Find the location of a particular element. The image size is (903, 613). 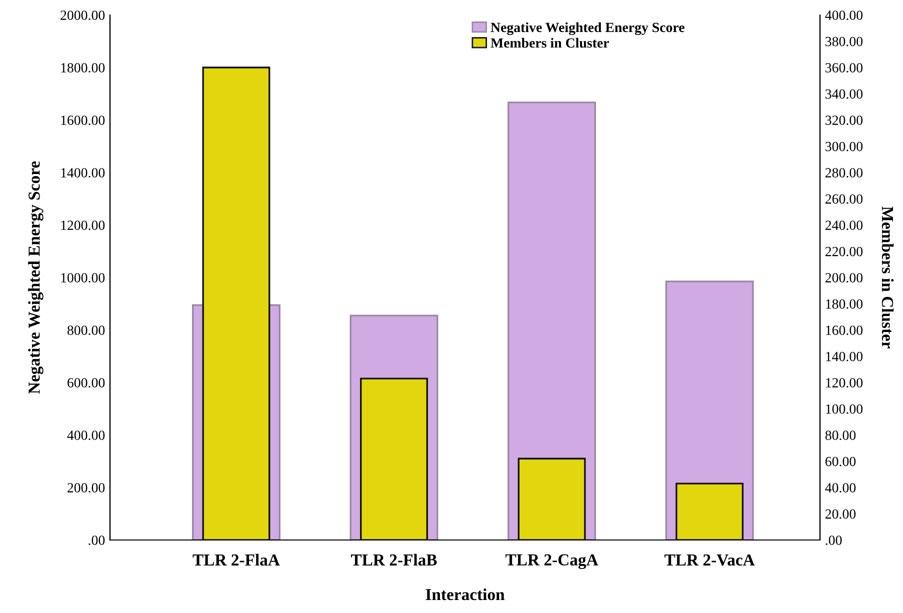

x-axis-title: Interaction is located at coordinates (465, 594).